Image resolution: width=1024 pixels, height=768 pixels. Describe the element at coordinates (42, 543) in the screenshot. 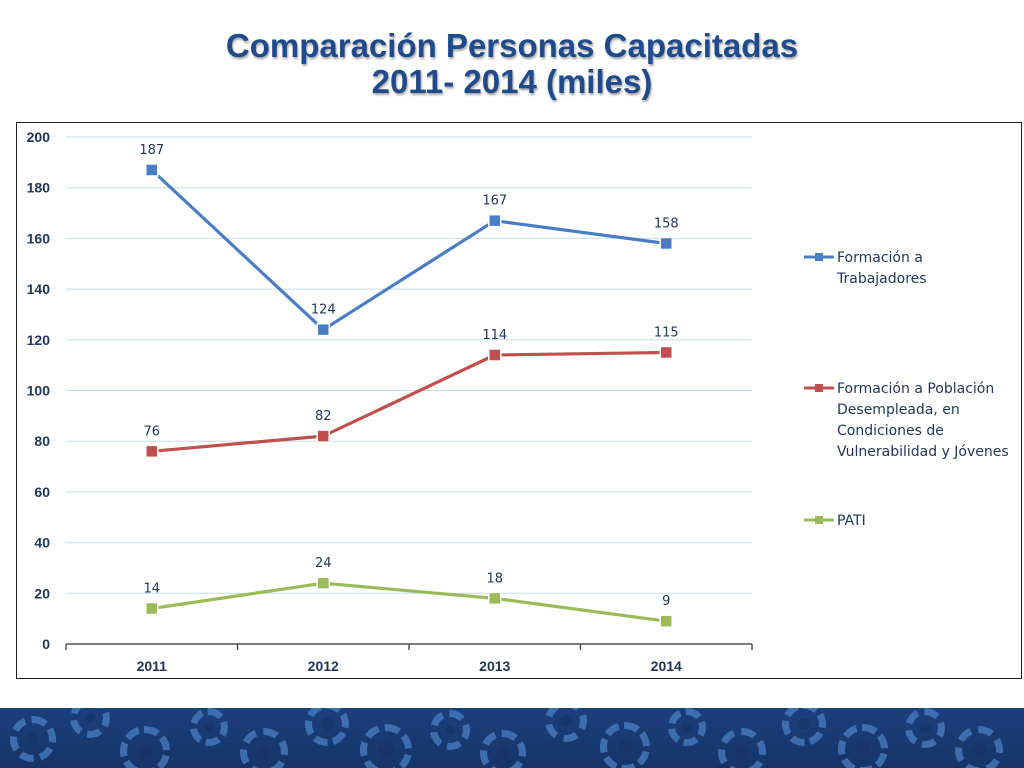

I see `y-tick-label: 40` at that location.